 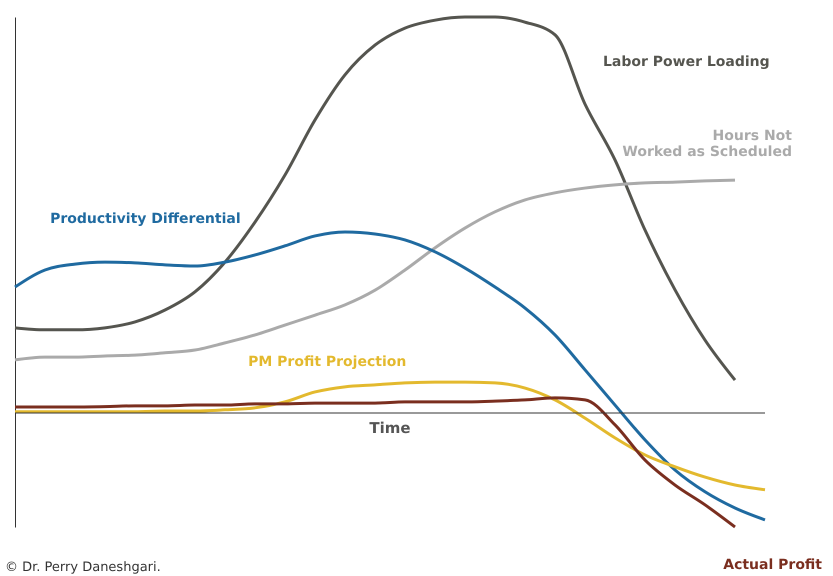 What do you see at coordinates (707, 144) in the screenshot?
I see `series-label: Hours Not Worked as Scheduled` at bounding box center [707, 144].